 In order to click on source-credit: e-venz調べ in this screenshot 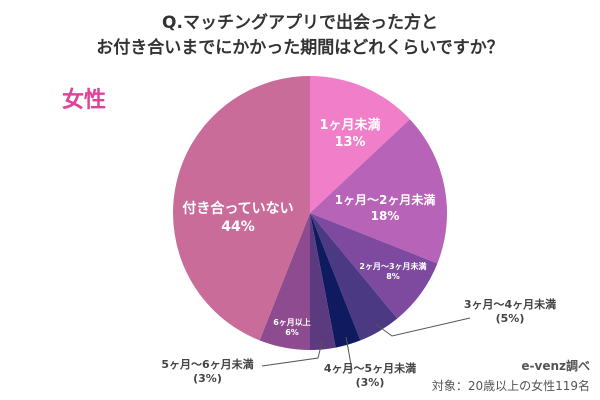, I will do `click(555, 366)`.